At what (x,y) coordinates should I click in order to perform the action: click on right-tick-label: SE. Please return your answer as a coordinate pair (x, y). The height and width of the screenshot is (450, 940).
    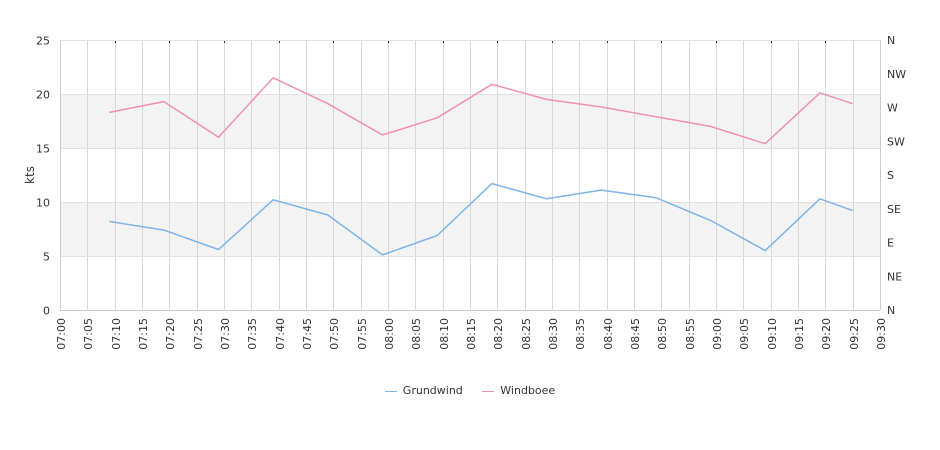
    Looking at the image, I should click on (894, 209).